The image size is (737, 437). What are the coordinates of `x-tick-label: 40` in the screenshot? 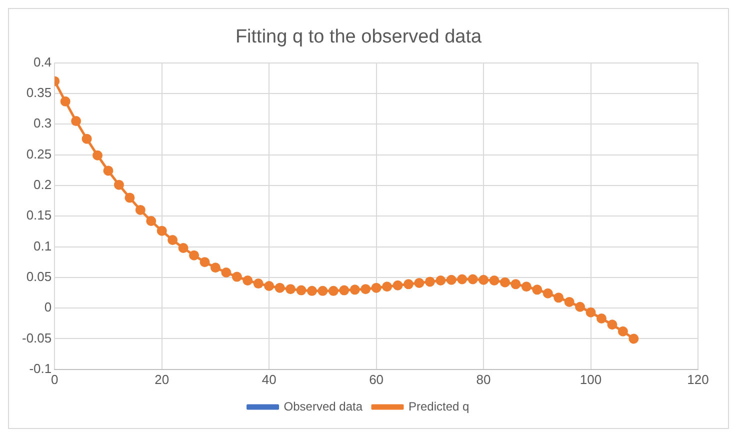 It's located at (269, 379).